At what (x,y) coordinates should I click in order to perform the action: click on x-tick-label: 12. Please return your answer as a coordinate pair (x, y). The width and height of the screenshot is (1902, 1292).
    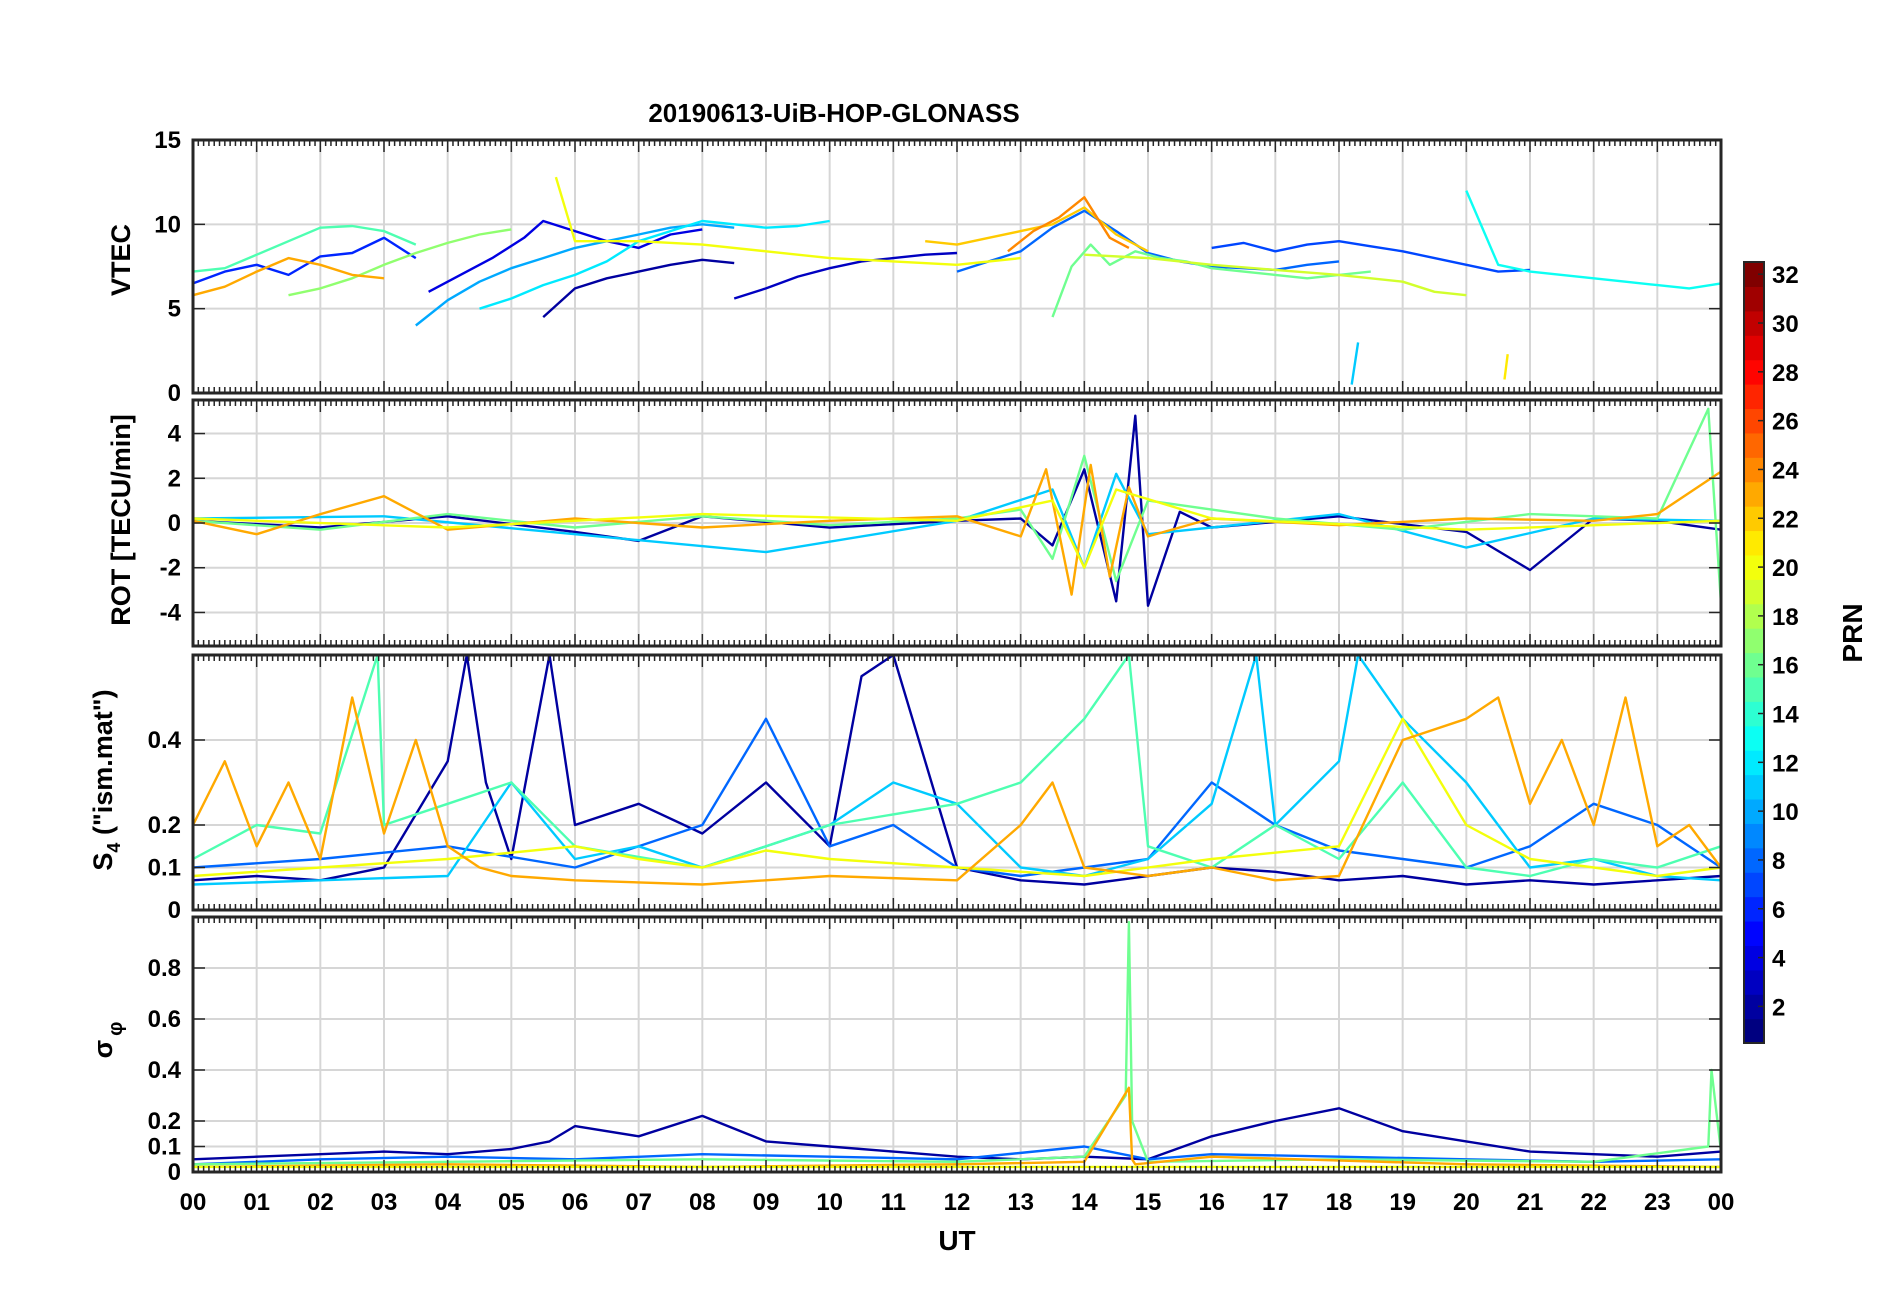
    Looking at the image, I should click on (957, 1202).